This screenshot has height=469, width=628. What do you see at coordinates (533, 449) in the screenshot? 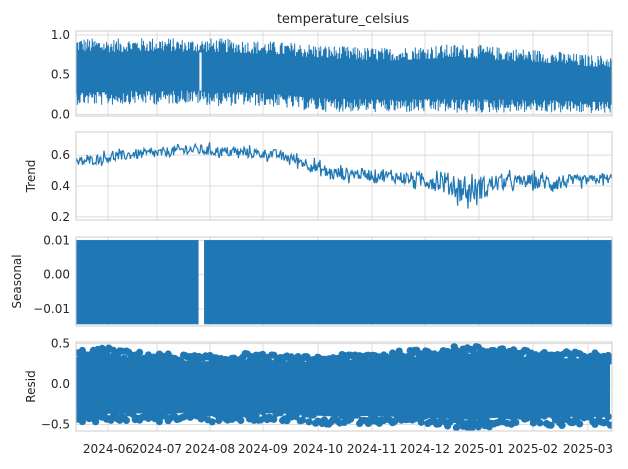
I see `x-tick-label: 2025-02` at bounding box center [533, 449].